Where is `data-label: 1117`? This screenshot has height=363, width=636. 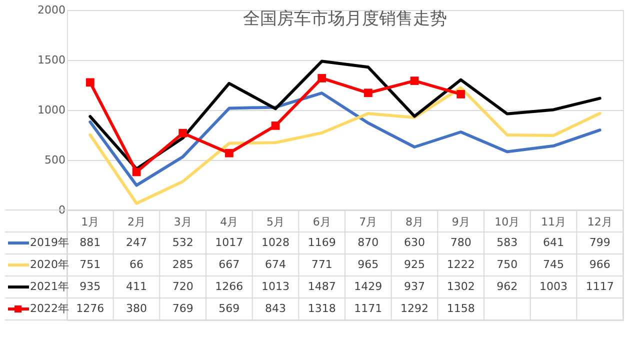
data-label: 1117 is located at coordinates (600, 286).